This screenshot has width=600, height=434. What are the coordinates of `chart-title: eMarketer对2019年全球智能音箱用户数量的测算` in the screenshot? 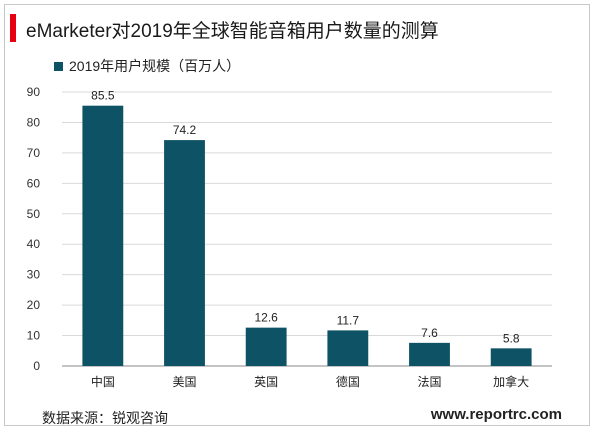 It's located at (232, 31).